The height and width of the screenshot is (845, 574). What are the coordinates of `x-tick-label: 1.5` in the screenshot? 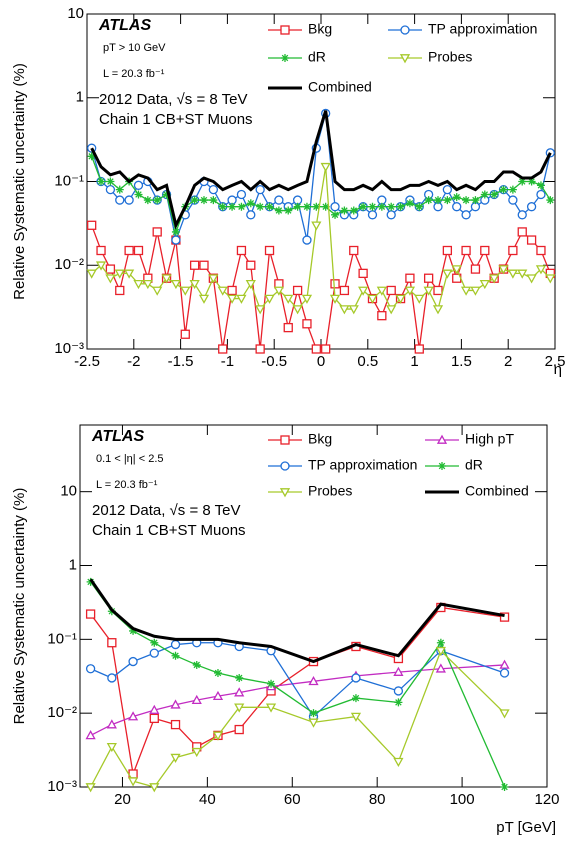 It's located at (461, 361).